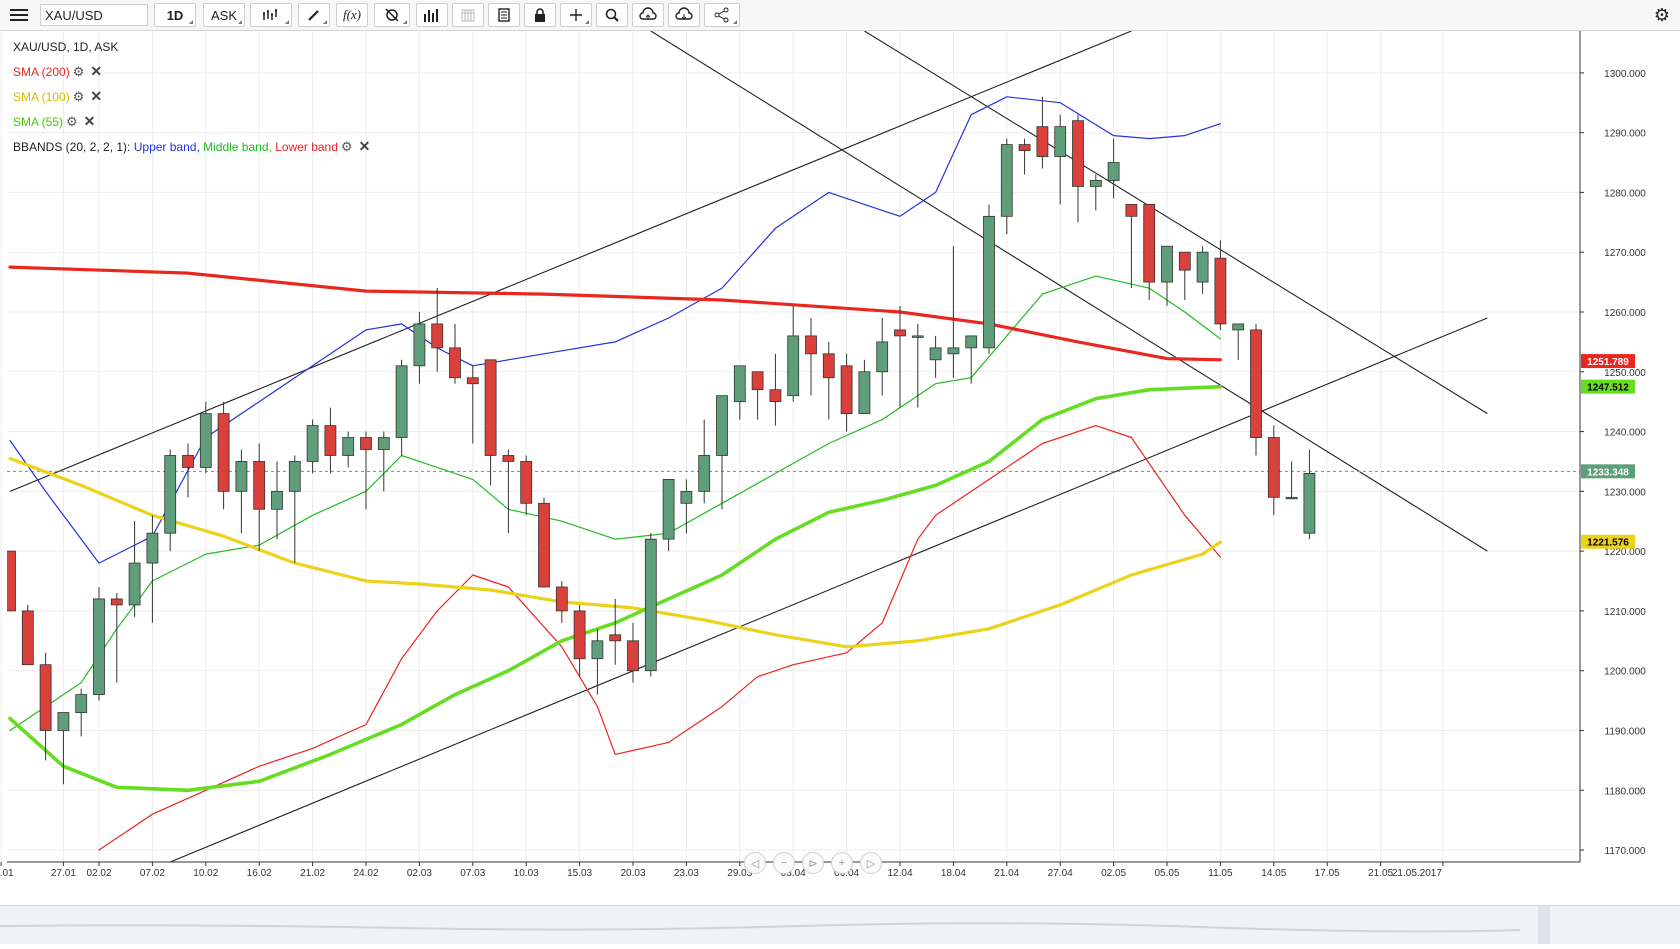  Describe the element at coordinates (540, 15) in the screenshot. I see `lock-icon` at that location.